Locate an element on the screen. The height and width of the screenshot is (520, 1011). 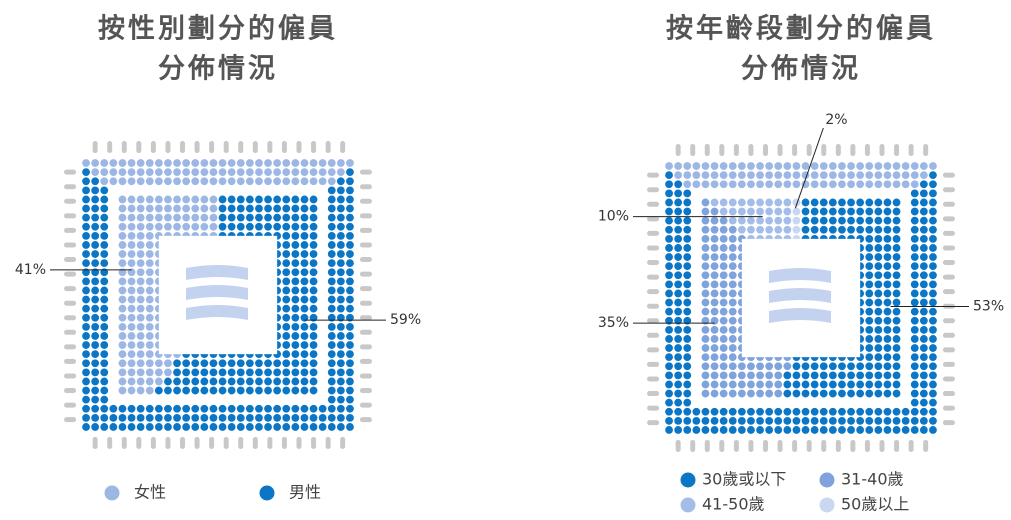
chart-title: 分佈情況 is located at coordinates (801, 69).